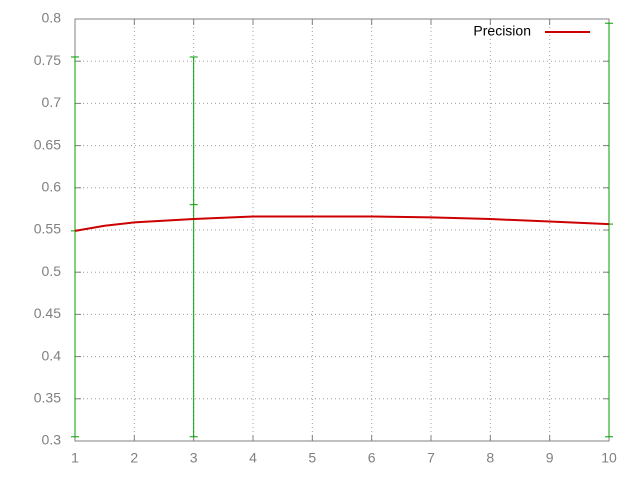  I want to click on x-tick-label: 3, so click(194, 458).